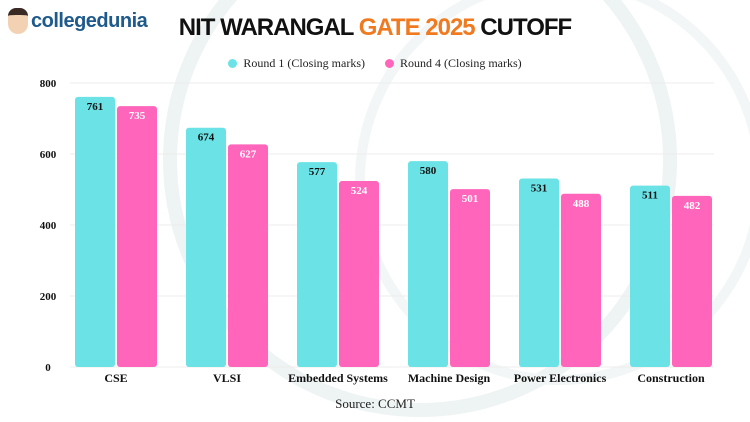  I want to click on x-tick-label: Construction, so click(671, 378).